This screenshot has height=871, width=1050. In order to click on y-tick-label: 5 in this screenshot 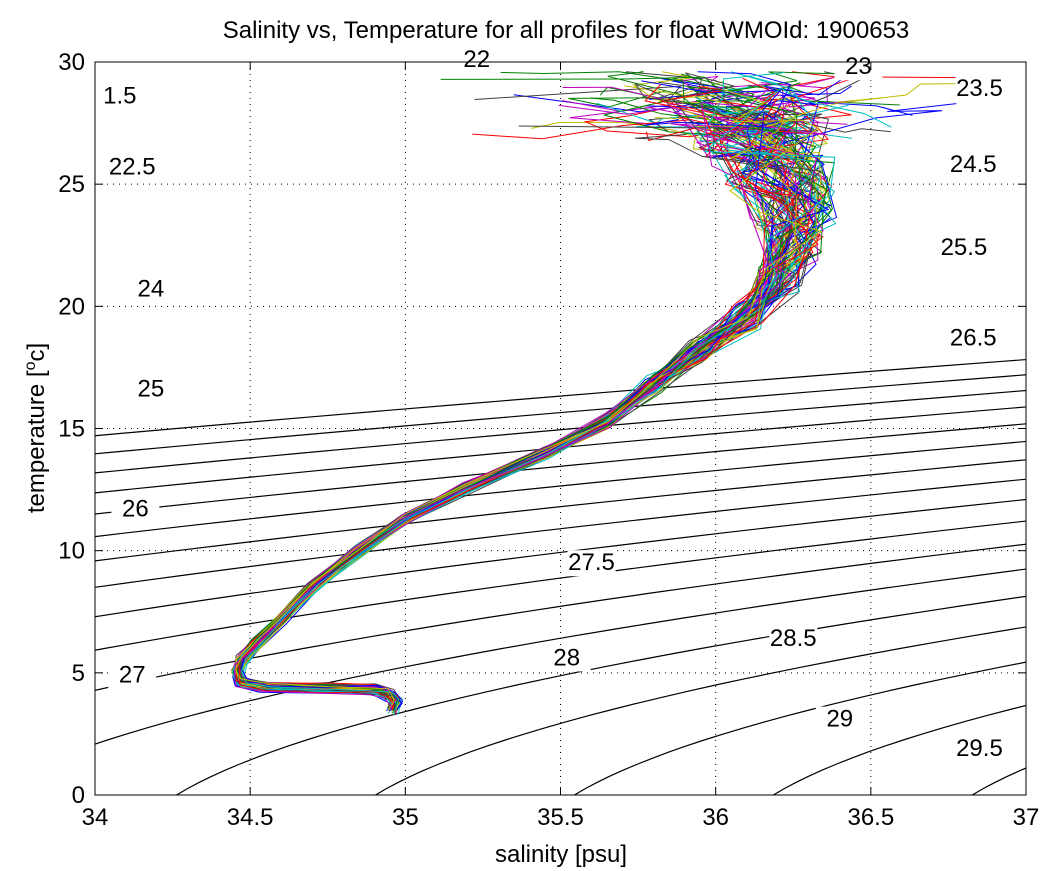, I will do `click(78, 673)`.